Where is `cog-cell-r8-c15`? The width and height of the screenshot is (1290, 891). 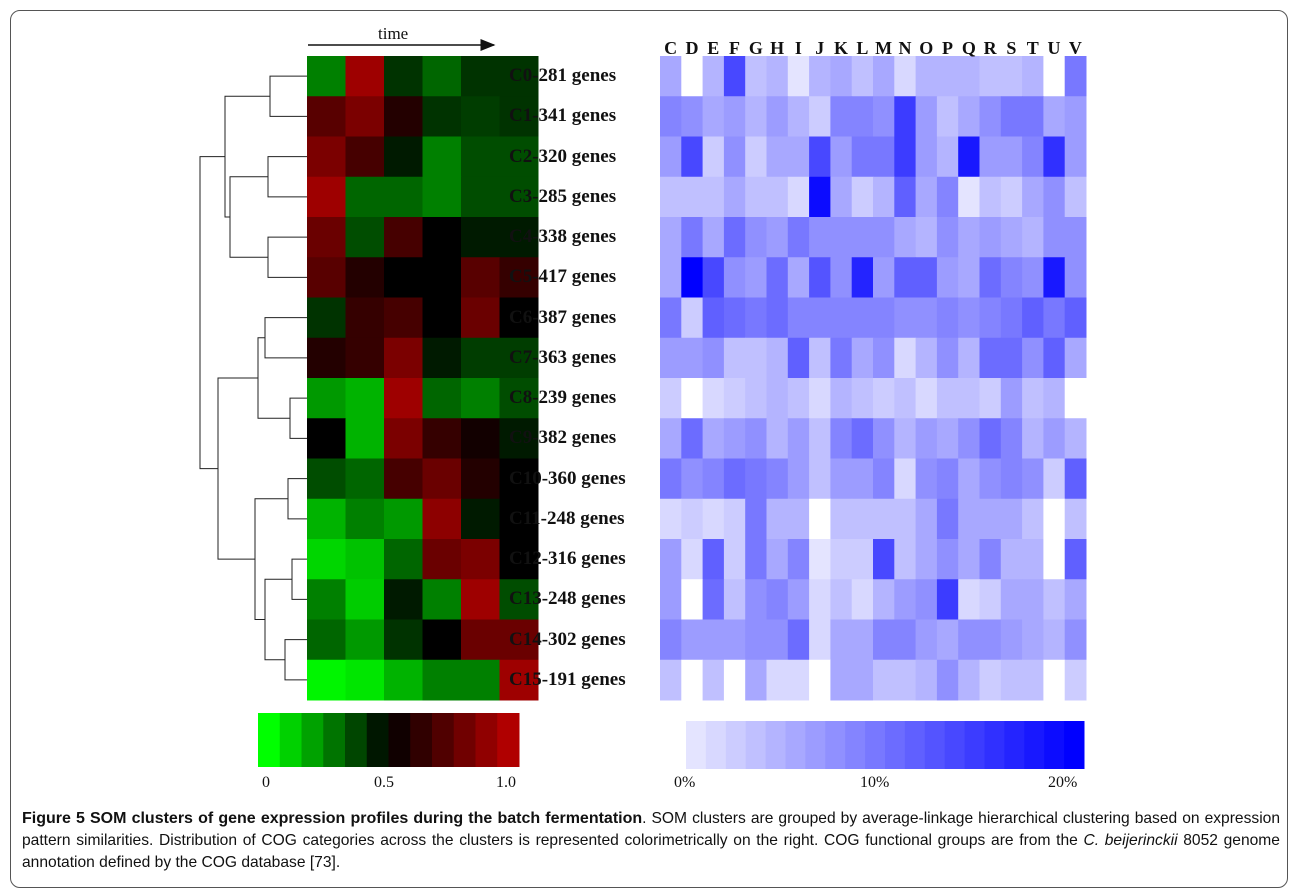
cog-cell-r8-c15 is located at coordinates (990, 398).